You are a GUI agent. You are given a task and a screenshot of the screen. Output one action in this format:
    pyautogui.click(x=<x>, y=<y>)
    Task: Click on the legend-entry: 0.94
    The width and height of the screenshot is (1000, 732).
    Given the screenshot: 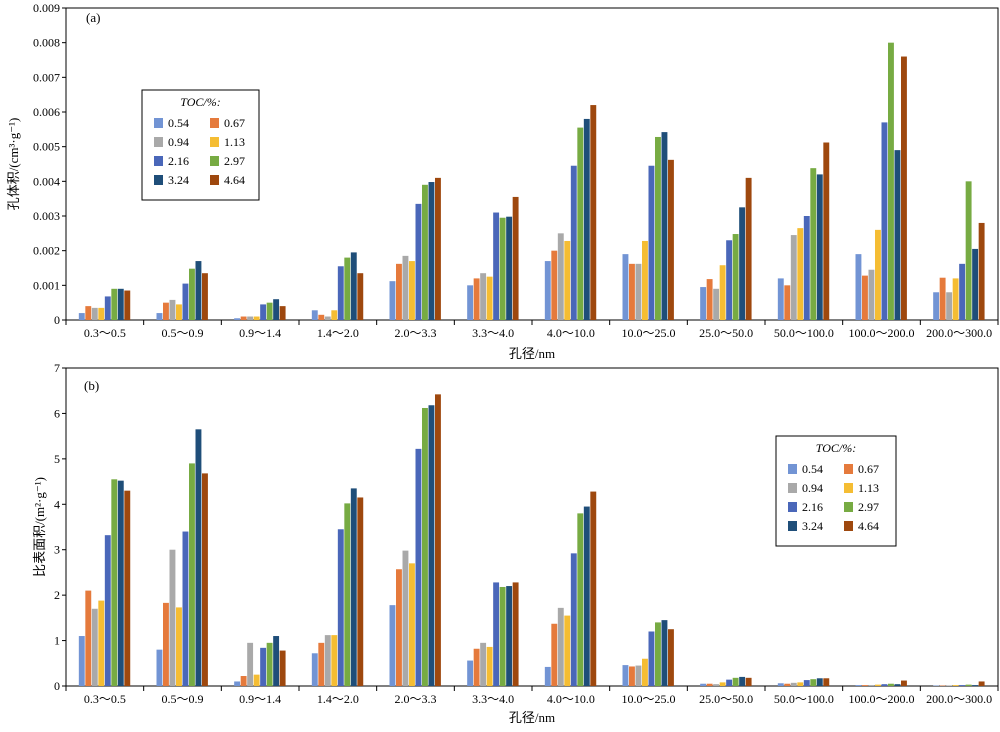 What is the action you would take?
    pyautogui.click(x=812, y=488)
    